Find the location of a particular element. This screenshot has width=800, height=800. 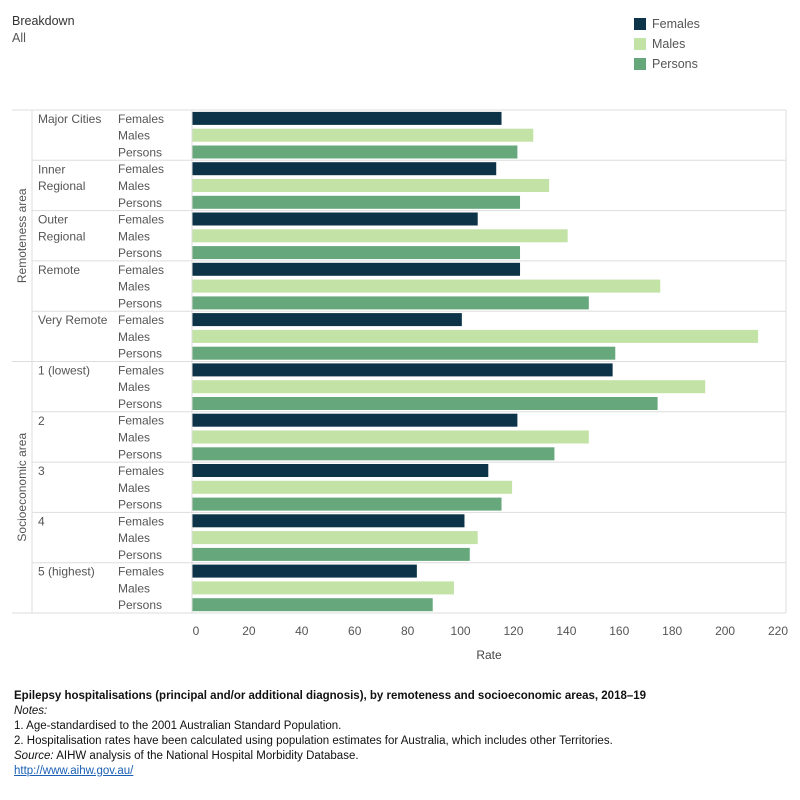

legend-item-males: Males is located at coordinates (667, 44).